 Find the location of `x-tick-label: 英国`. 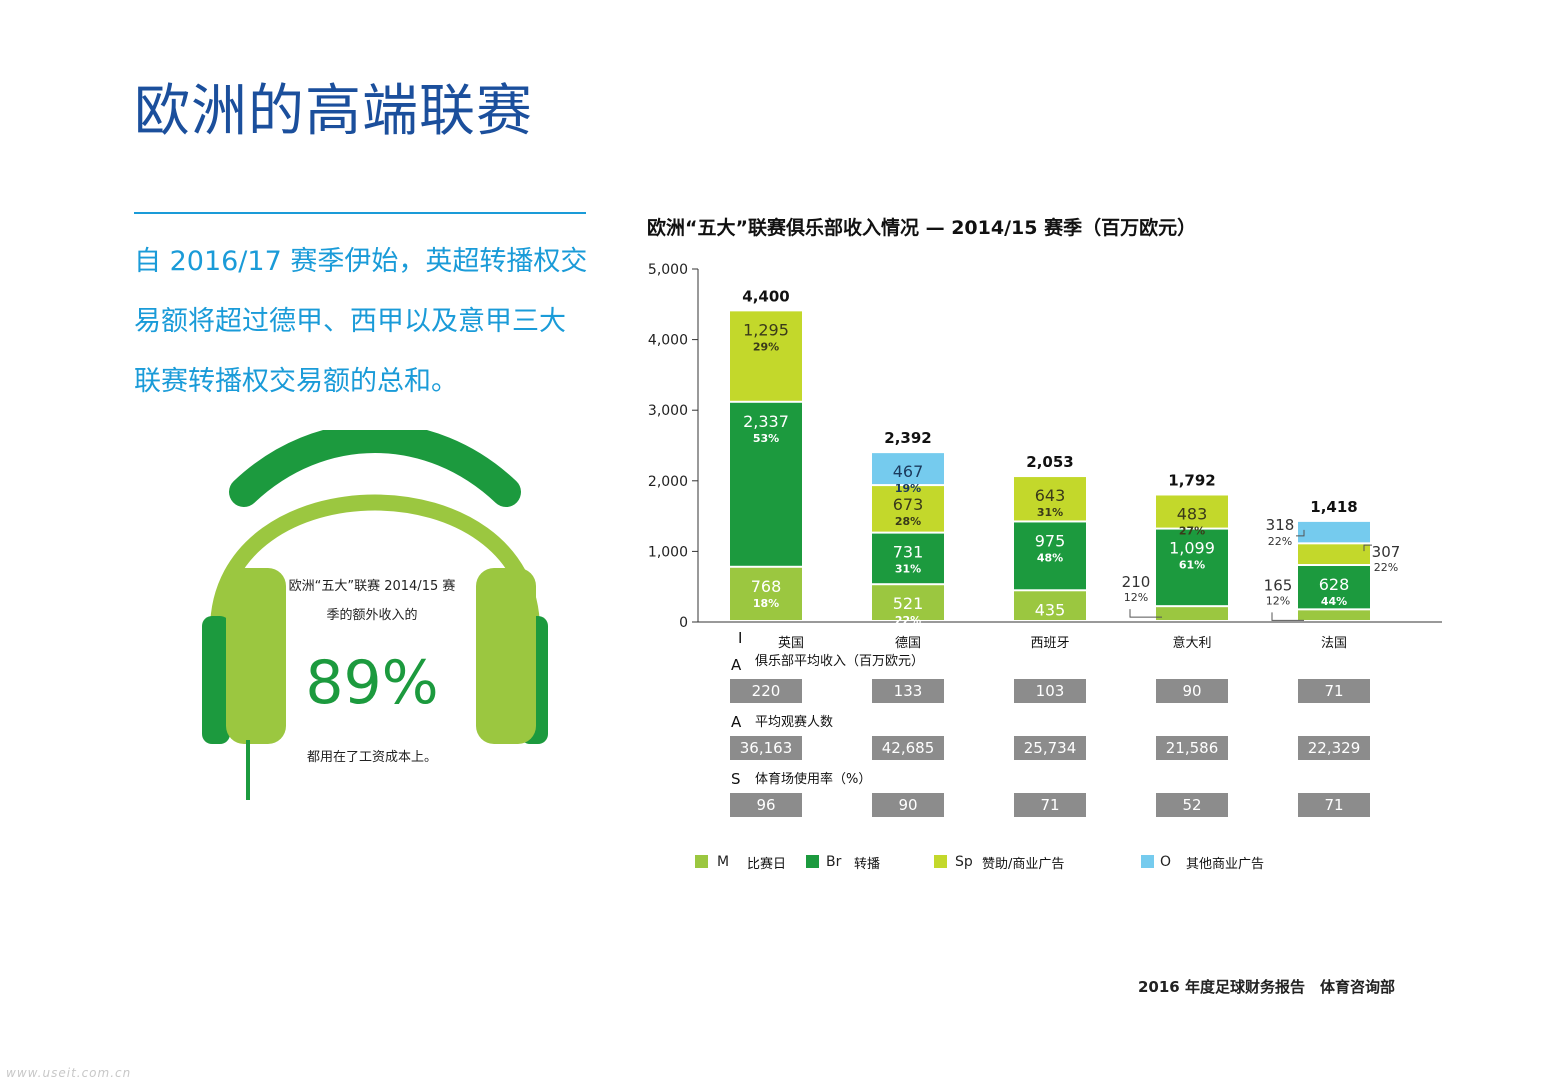

x-tick-label: 英国 is located at coordinates (790, 643).